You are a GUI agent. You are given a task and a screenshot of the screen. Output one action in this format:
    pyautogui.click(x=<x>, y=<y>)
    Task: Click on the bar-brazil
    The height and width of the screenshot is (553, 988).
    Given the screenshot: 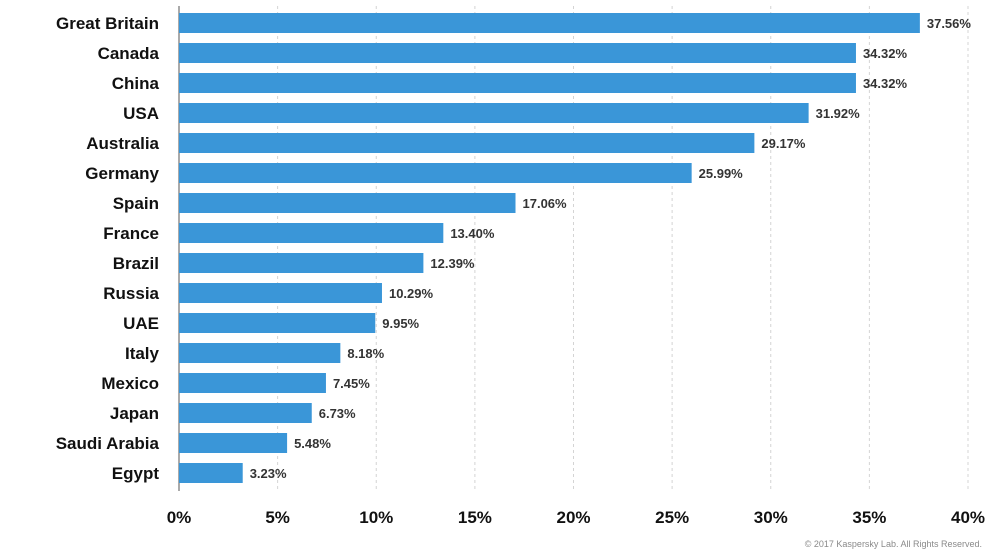 What is the action you would take?
    pyautogui.click(x=301, y=263)
    